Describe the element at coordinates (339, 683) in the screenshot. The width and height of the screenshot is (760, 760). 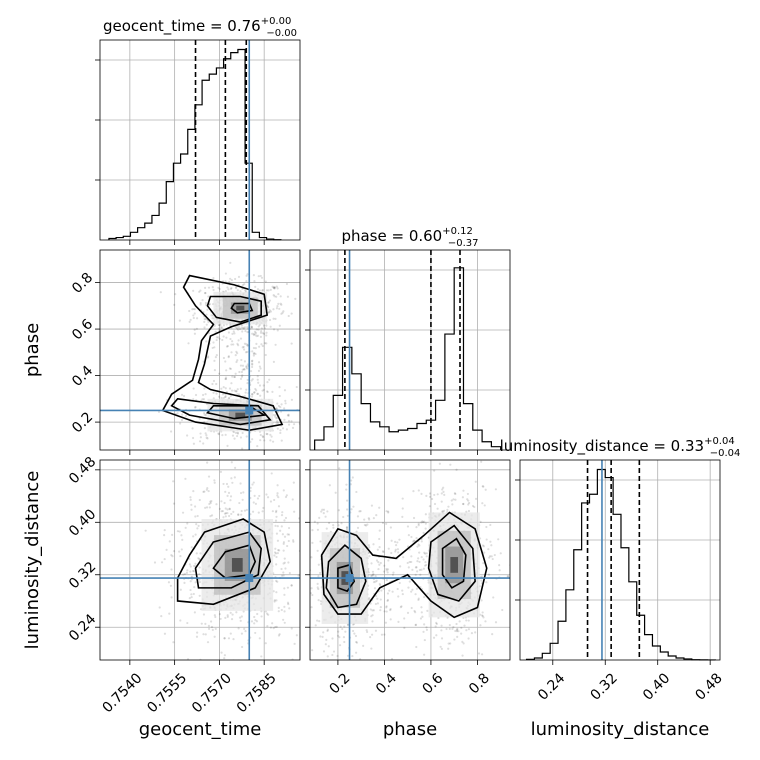
I see `x-tick-label: 0.2` at that location.